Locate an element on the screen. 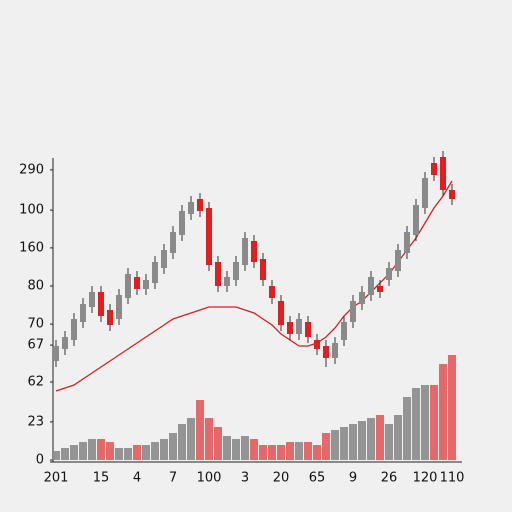 The width and height of the screenshot is (512, 512). x-tick-label: 110 is located at coordinates (452, 478).